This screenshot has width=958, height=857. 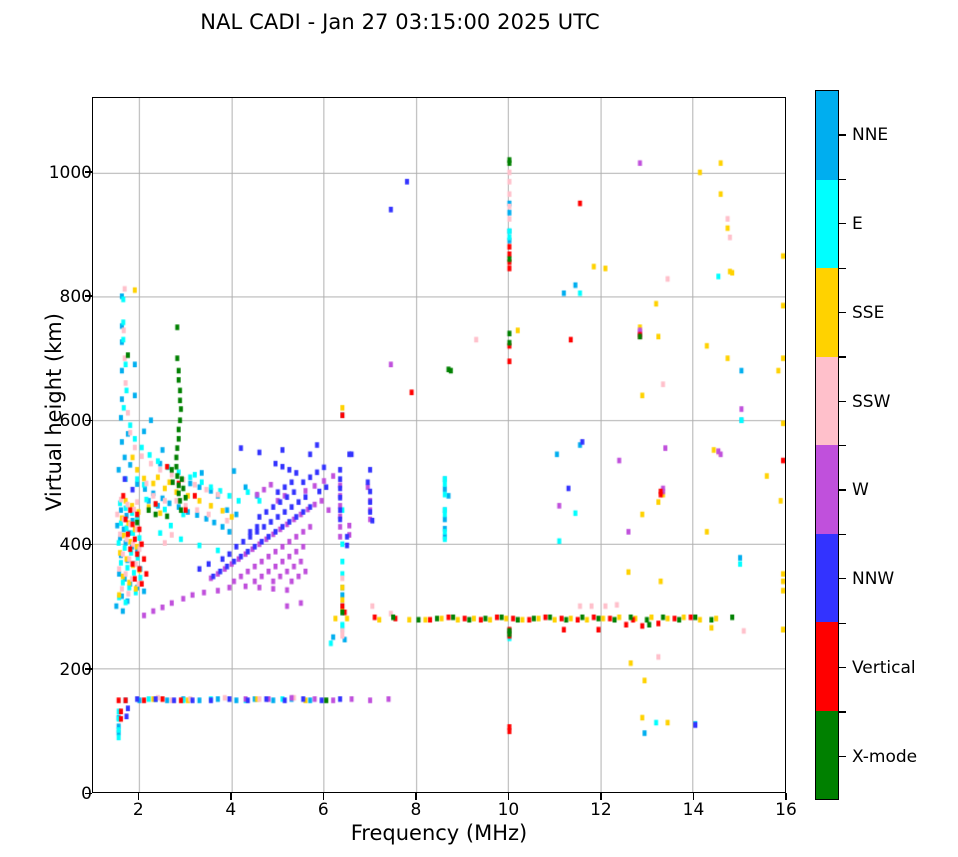 I want to click on colorbar-label-nne: NNE, so click(x=870, y=135).